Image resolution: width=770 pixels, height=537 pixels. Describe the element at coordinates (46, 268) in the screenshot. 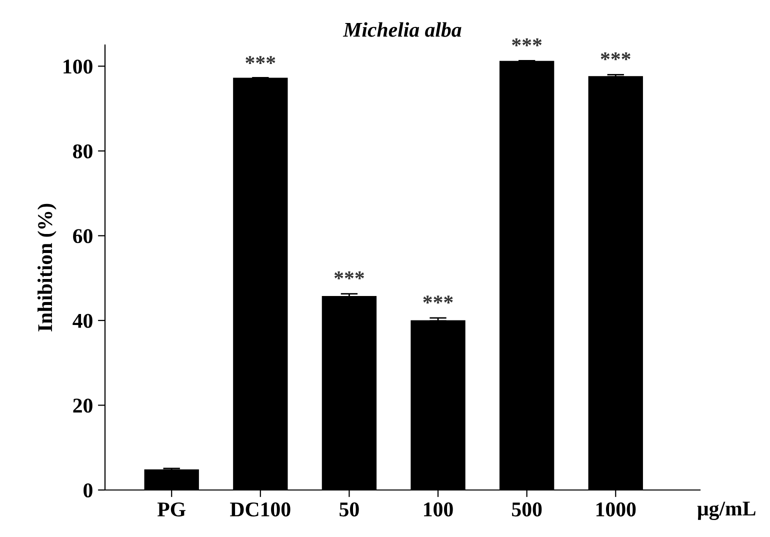

I see `y-axis-title: Inhibition (%)` at that location.